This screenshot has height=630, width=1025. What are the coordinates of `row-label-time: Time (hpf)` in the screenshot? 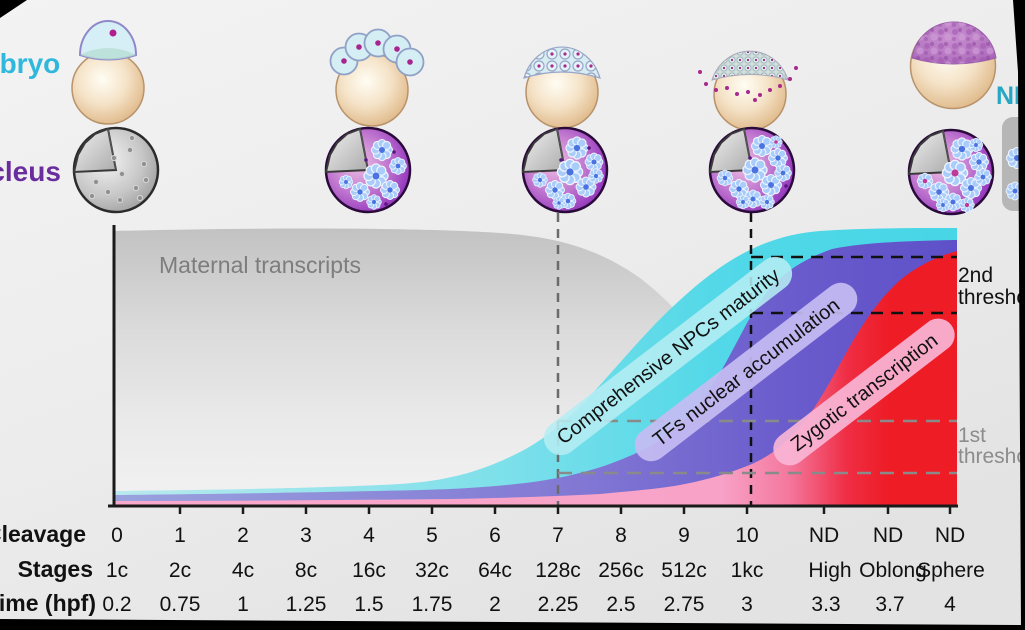 It's located at (48, 603).